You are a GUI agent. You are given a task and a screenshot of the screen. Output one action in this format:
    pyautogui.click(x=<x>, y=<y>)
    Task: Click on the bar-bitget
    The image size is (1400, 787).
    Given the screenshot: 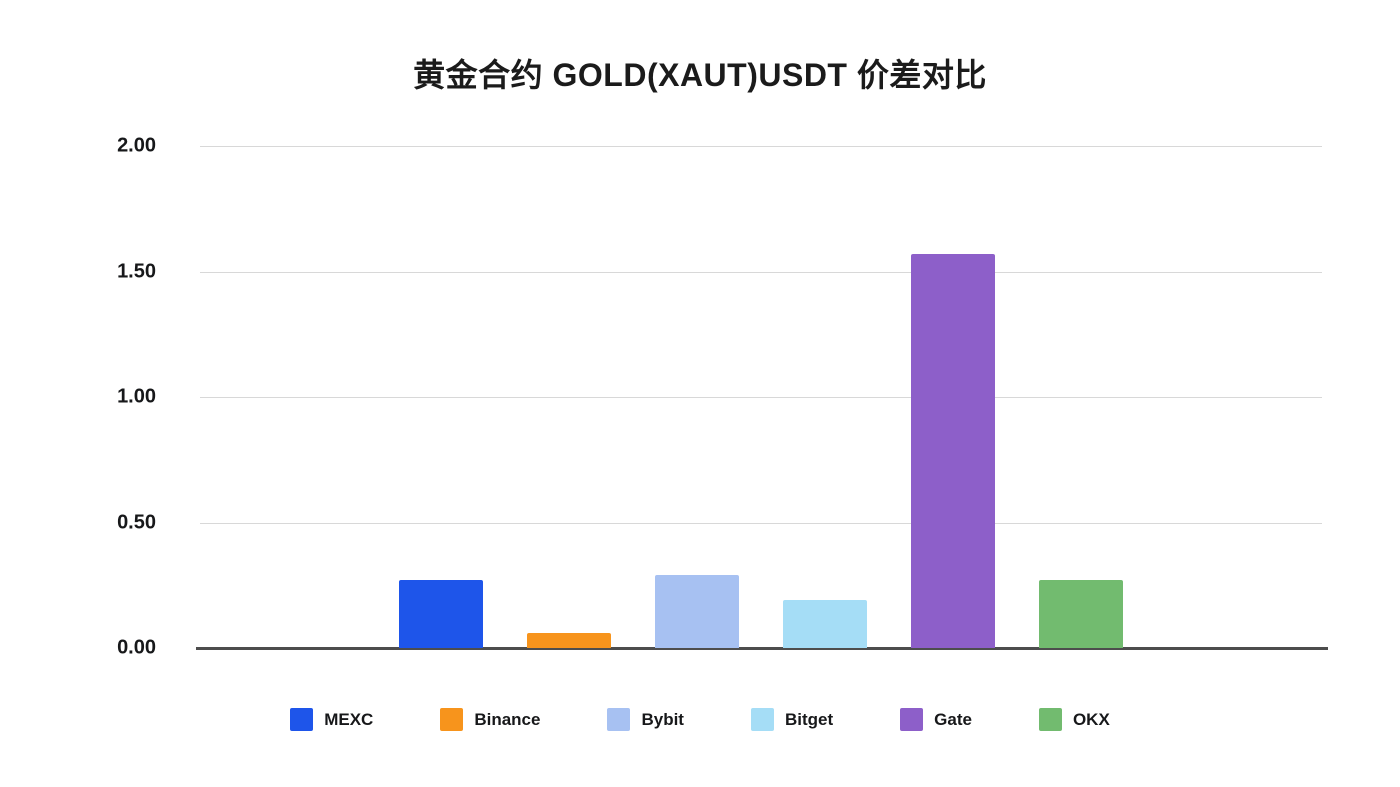 What is the action you would take?
    pyautogui.click(x=825, y=624)
    